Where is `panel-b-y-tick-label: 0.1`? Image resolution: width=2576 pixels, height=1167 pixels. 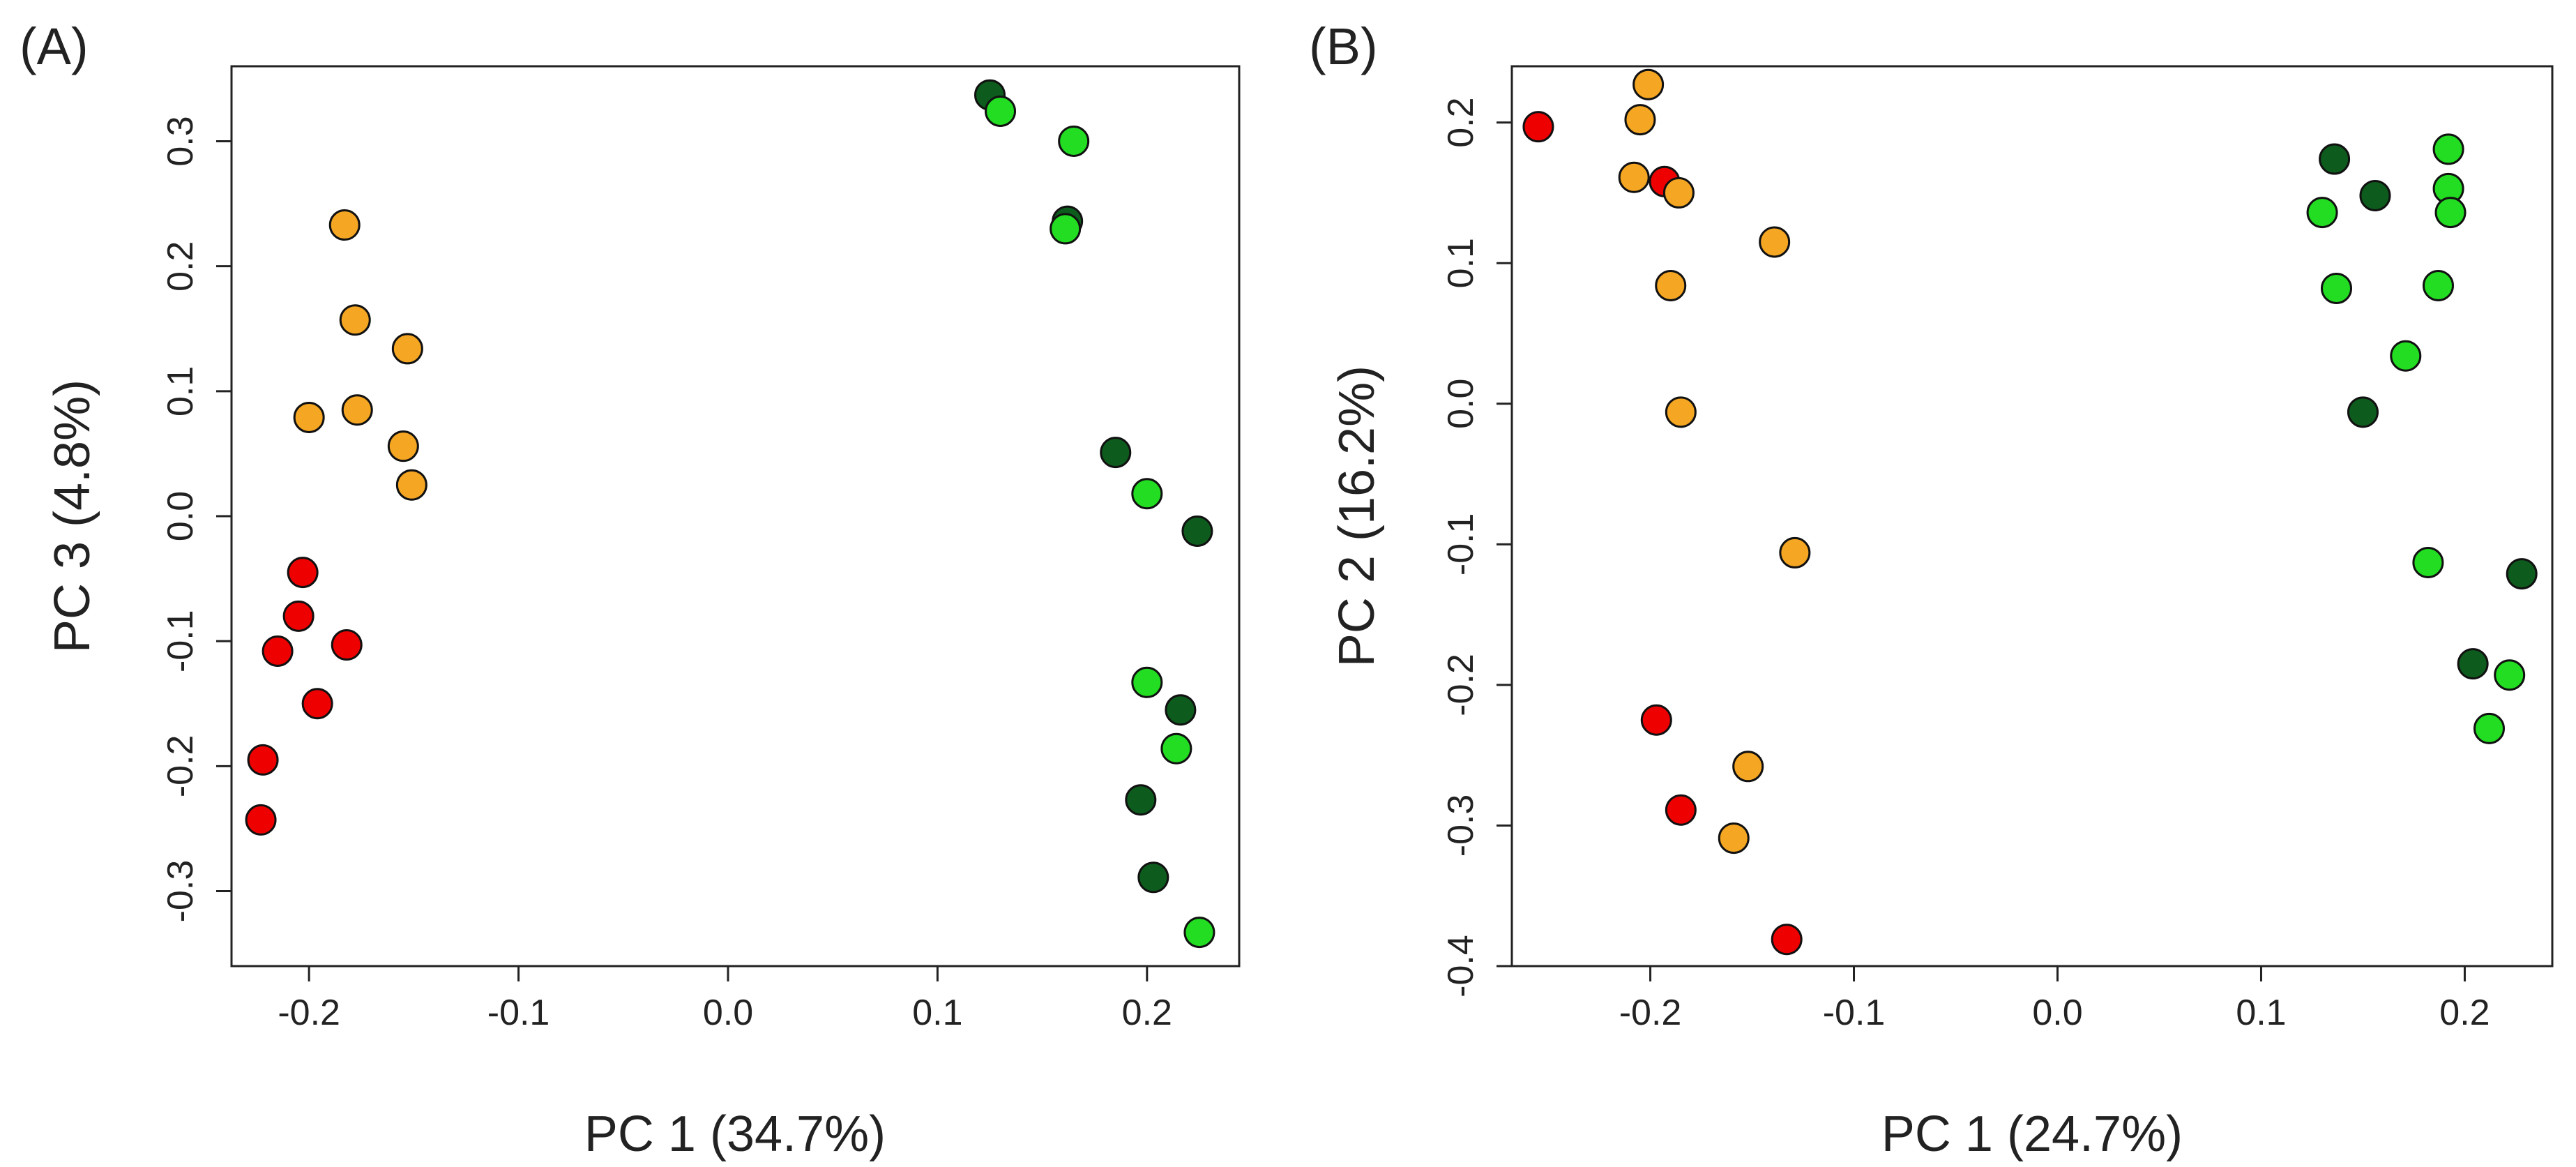
panel-b-y-tick-label: 0.1 is located at coordinates (1461, 263).